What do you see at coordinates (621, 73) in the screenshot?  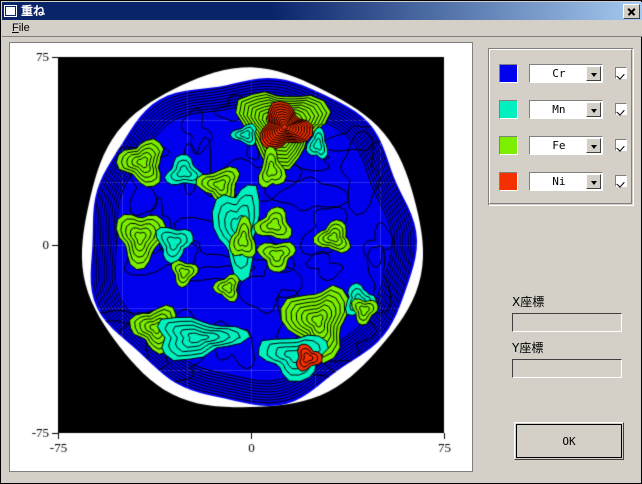 I see `element-checkbox-cr` at bounding box center [621, 73].